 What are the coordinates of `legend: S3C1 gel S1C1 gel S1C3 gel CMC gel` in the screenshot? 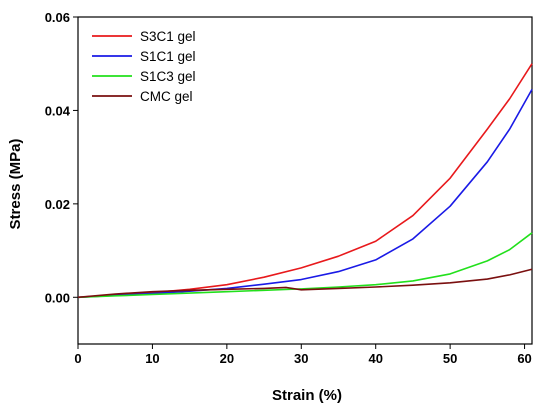 It's located at (144, 66).